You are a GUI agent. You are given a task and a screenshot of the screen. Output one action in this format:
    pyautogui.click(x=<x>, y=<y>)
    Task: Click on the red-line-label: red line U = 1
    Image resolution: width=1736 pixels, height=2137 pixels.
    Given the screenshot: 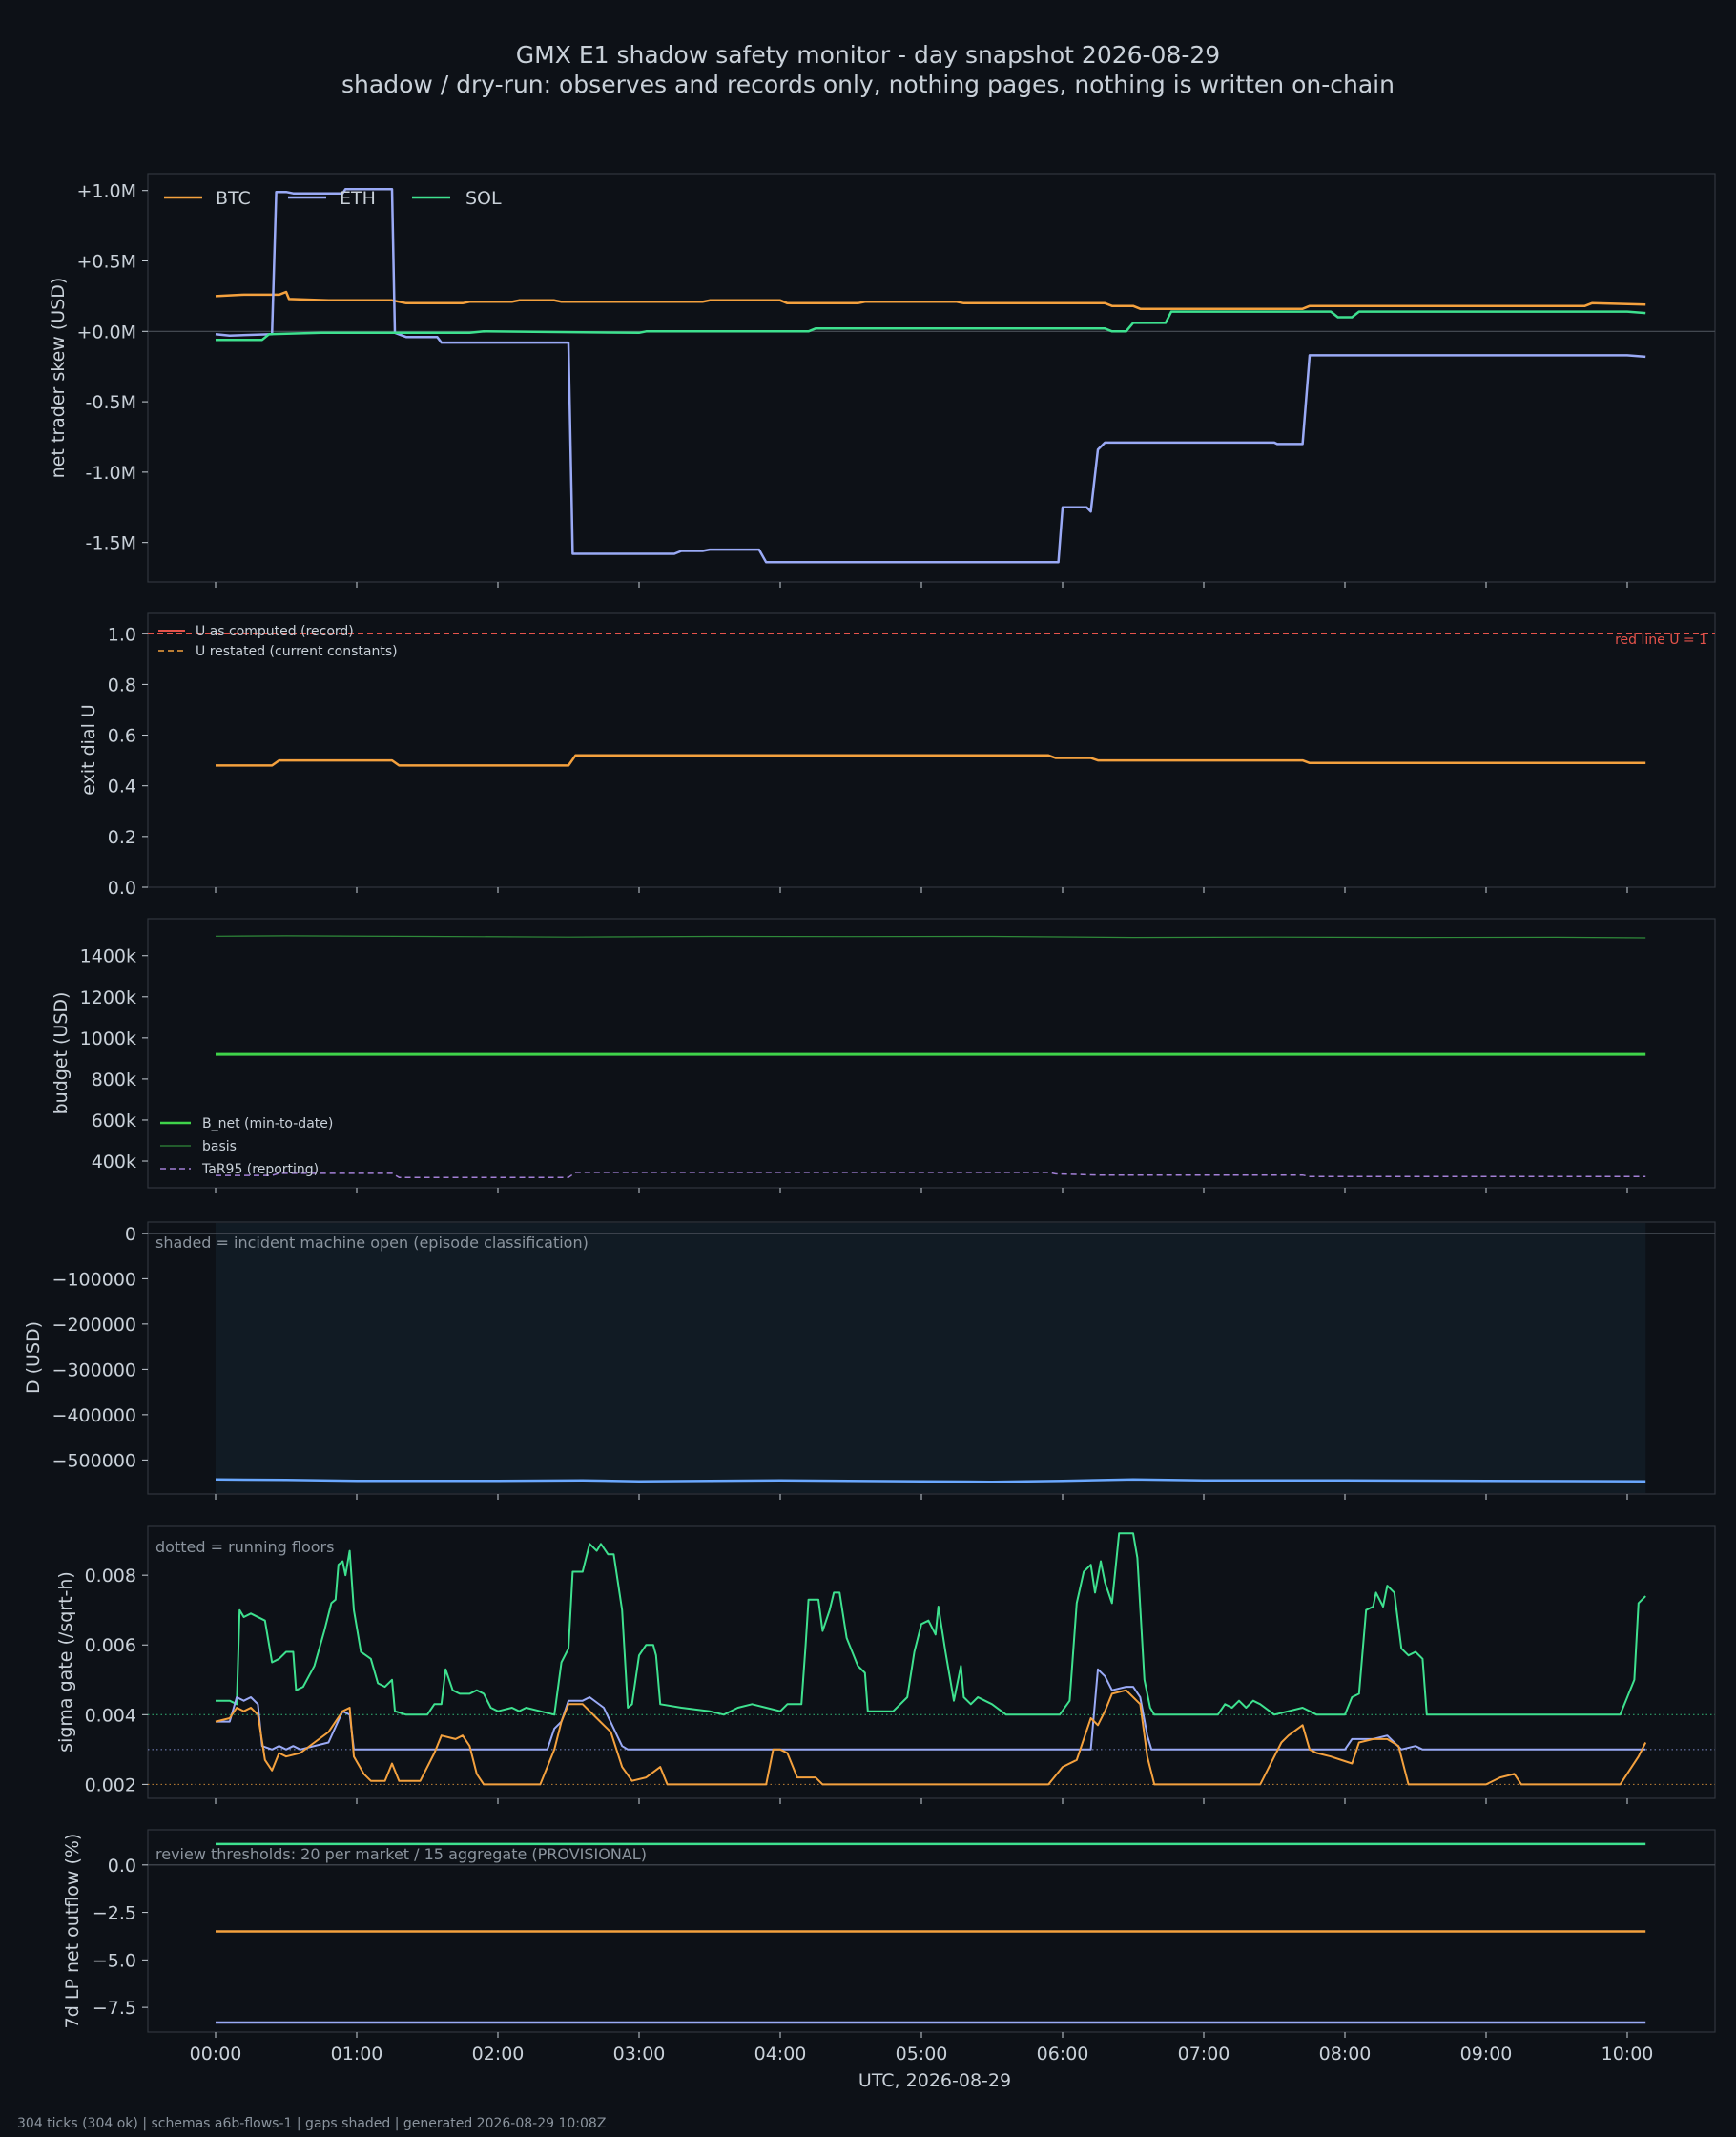 What is the action you would take?
    pyautogui.click(x=1661, y=640)
    